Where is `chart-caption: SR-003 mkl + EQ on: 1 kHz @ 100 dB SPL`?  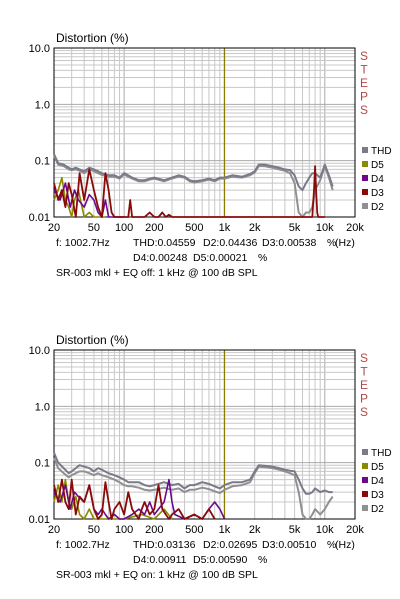 chart-caption: SR-003 mkl + EQ on: 1 kHz @ 100 dB SPL is located at coordinates (157, 575).